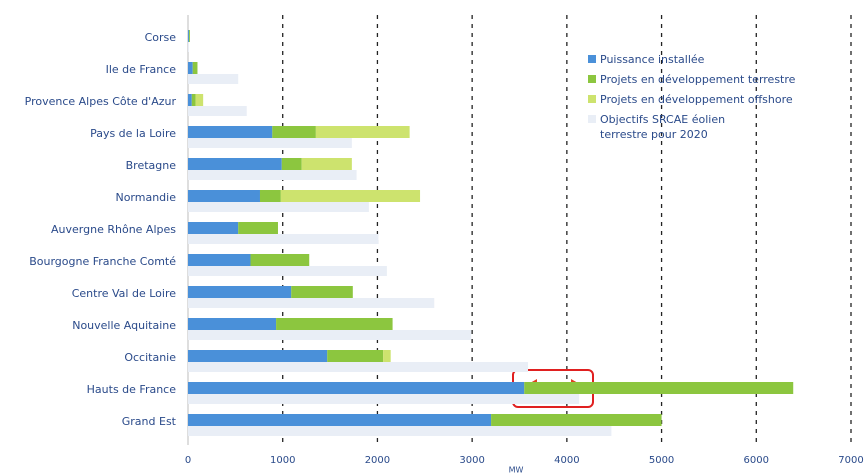  What do you see at coordinates (282, 460) in the screenshot?
I see `x-tick-label: 1000` at bounding box center [282, 460].